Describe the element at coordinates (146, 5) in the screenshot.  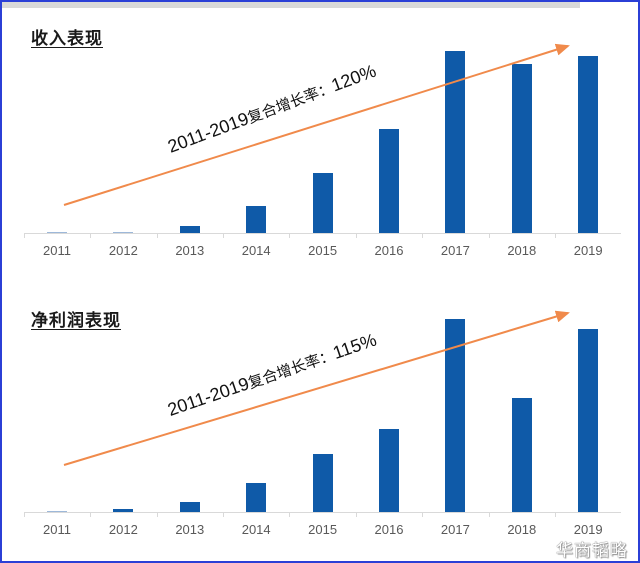
I see `top-strip-left` at that location.